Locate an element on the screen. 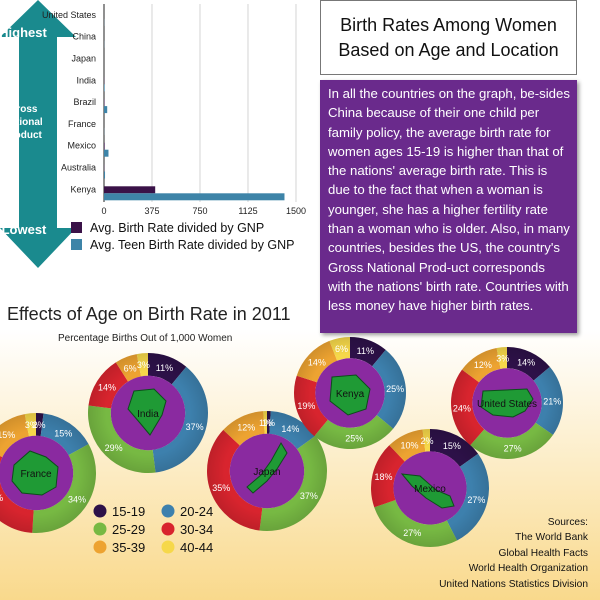 This screenshot has height=600, width=600. slice-percent-label: 24% is located at coordinates (462, 408).